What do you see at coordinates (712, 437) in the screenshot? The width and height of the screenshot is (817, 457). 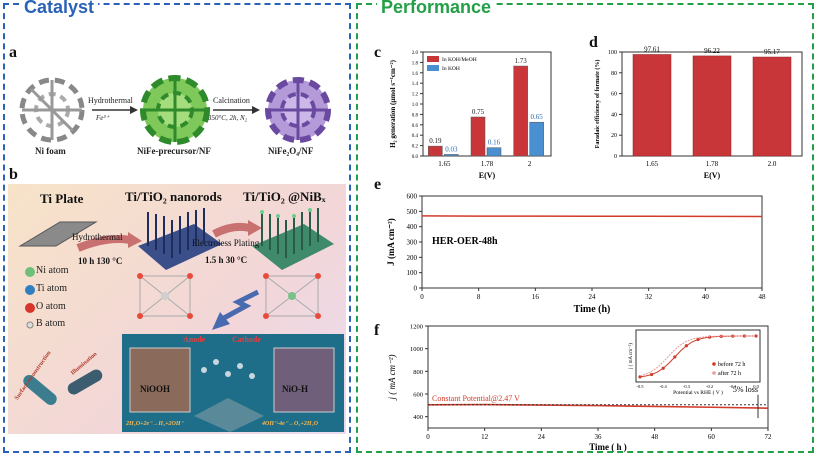 I see `x-tick-label: 60` at bounding box center [712, 437].